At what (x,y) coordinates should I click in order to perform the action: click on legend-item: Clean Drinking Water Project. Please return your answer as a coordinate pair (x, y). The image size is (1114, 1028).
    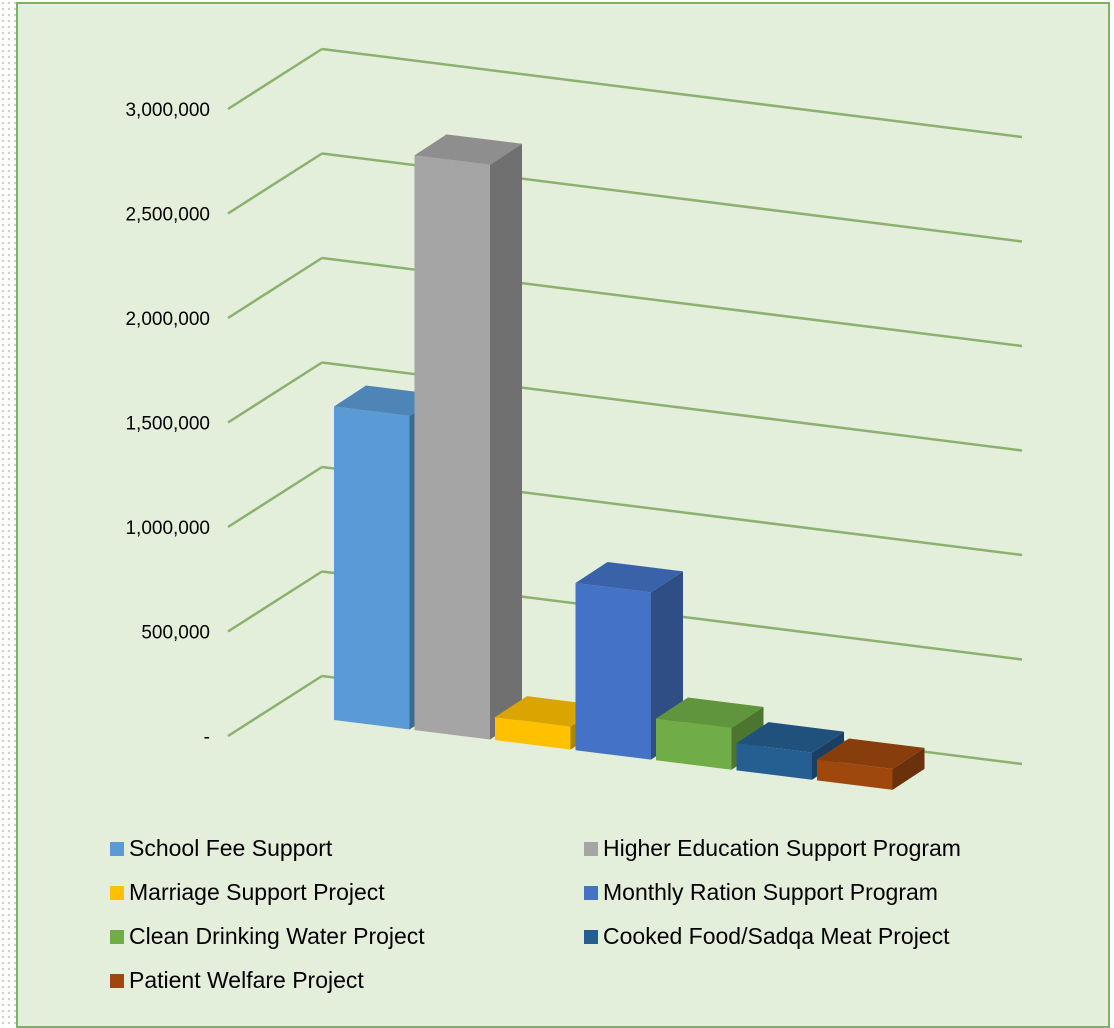
    Looking at the image, I should click on (347, 936).